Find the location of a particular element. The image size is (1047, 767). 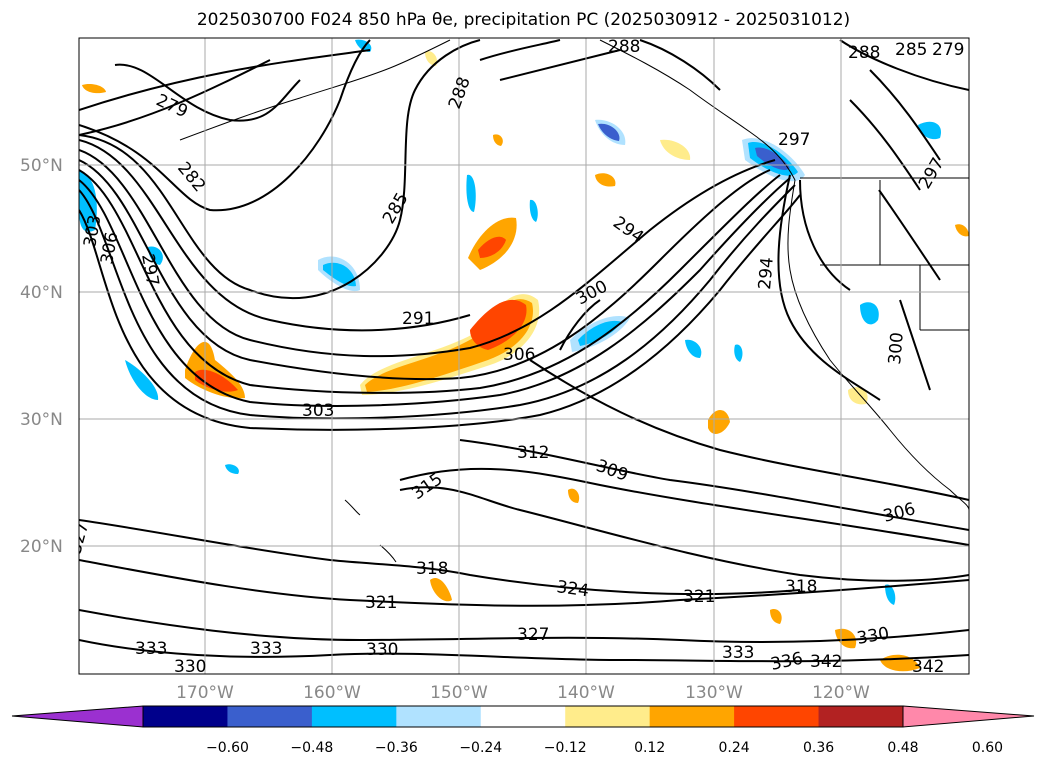

colorbar-tick-label: −0.60 is located at coordinates (227, 748).